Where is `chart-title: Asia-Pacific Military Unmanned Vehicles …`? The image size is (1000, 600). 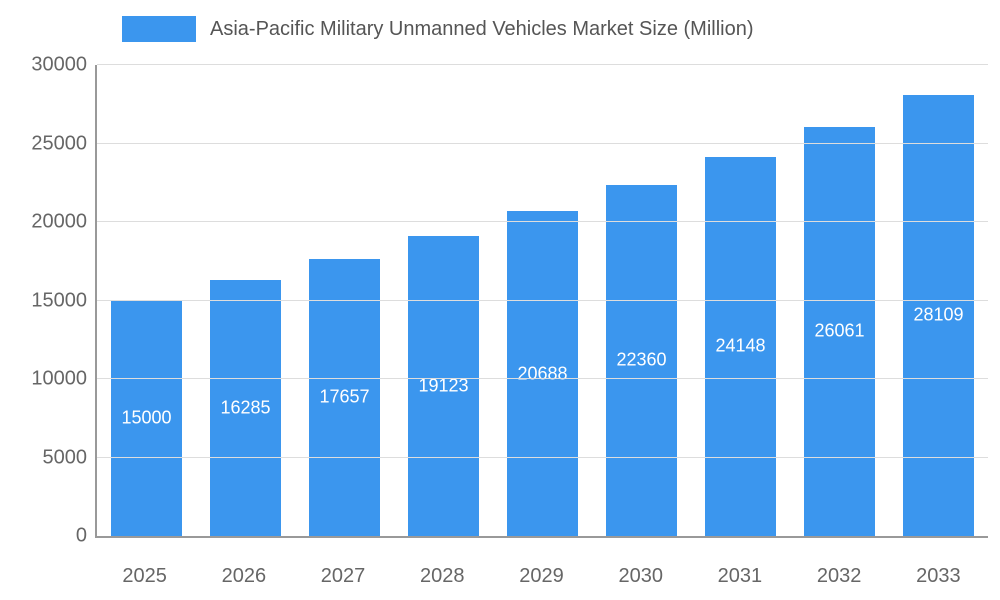 chart-title: Asia-Pacific Military Unmanned Vehicles … is located at coordinates (482, 28).